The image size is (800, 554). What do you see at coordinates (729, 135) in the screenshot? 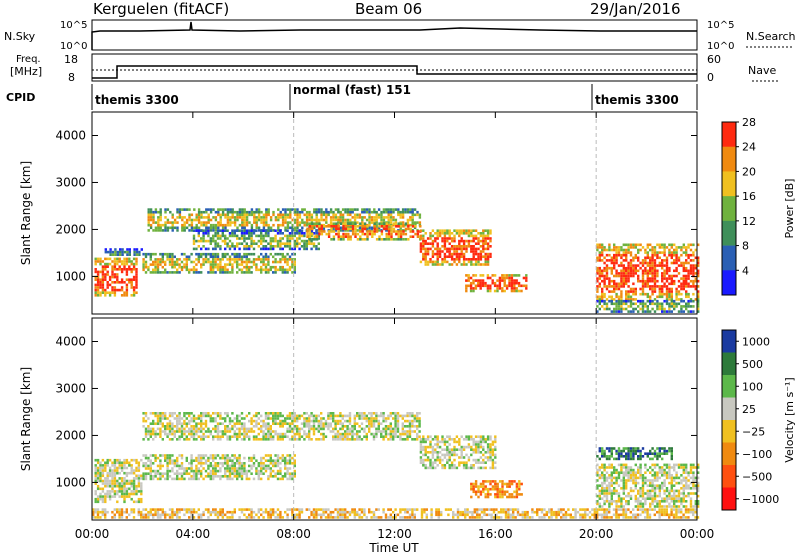
I see `power-colorbar-swatch` at bounding box center [729, 135].